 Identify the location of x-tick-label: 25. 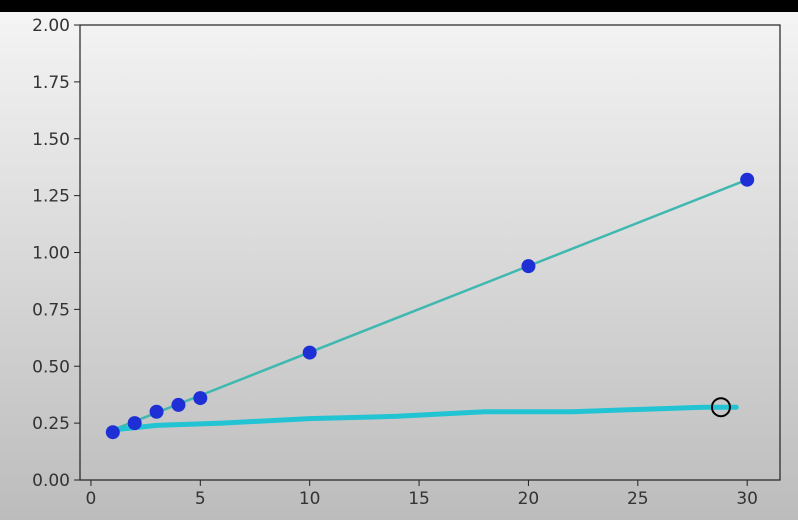
(638, 499).